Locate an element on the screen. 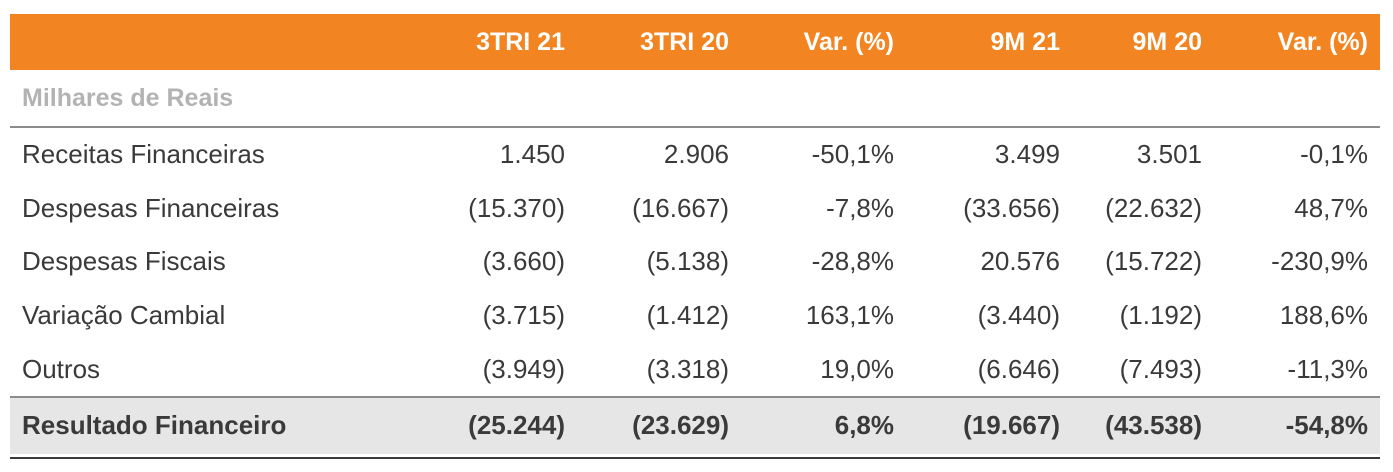  cell-3tri20: (5.138) is located at coordinates (687, 261).